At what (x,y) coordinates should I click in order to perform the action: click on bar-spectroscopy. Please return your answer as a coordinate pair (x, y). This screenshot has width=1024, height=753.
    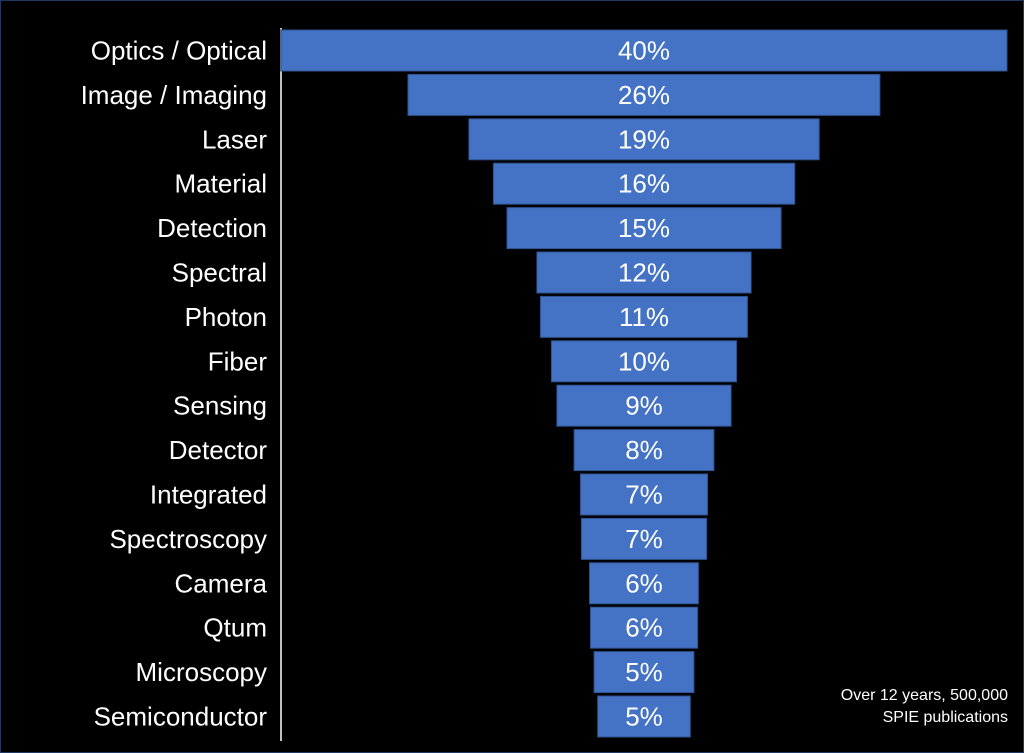
    Looking at the image, I should click on (644, 538).